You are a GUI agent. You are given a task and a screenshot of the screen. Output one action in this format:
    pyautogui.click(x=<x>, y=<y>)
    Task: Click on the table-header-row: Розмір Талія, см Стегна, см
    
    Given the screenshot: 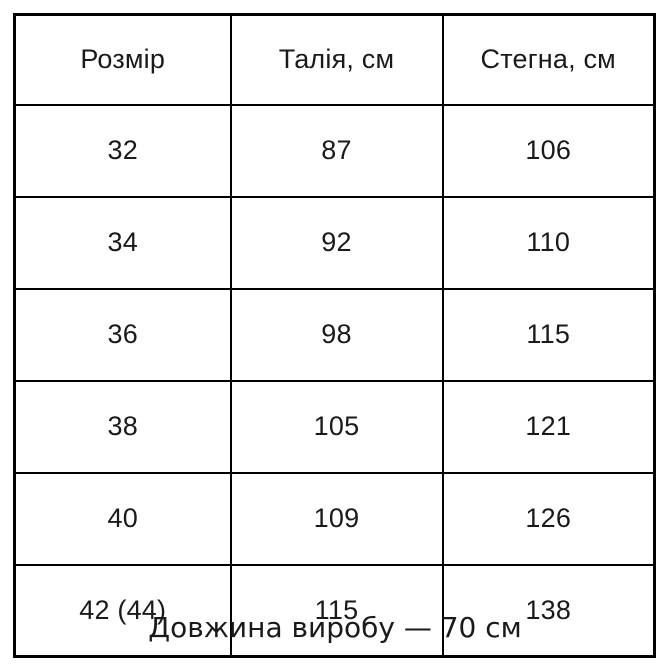 What is the action you would take?
    pyautogui.click(x=334, y=59)
    